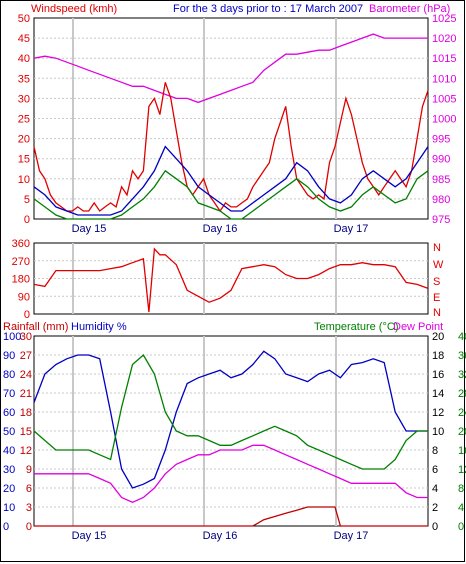 This screenshot has width=466, height=564. I want to click on temperature-tick-label: 40, so click(462, 337).